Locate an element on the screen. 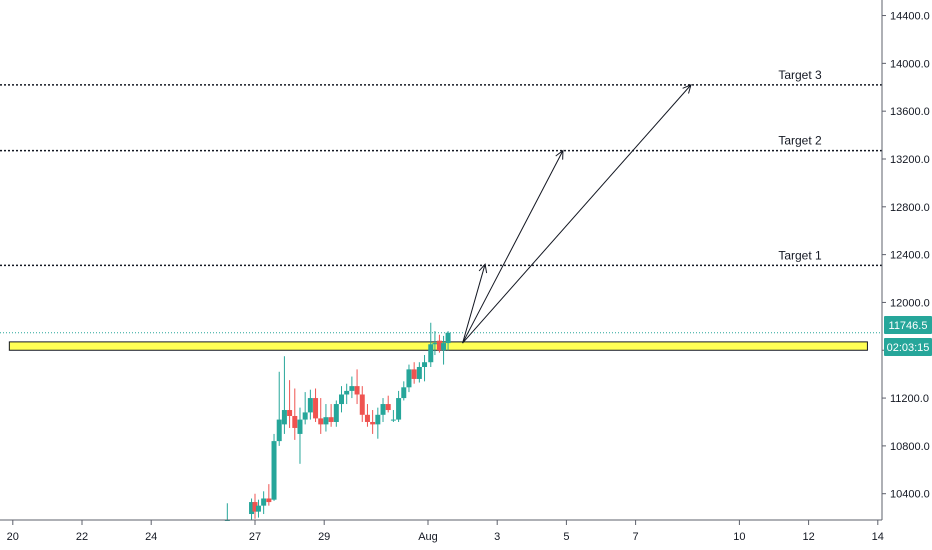  time-tick-label: 27 is located at coordinates (255, 537).